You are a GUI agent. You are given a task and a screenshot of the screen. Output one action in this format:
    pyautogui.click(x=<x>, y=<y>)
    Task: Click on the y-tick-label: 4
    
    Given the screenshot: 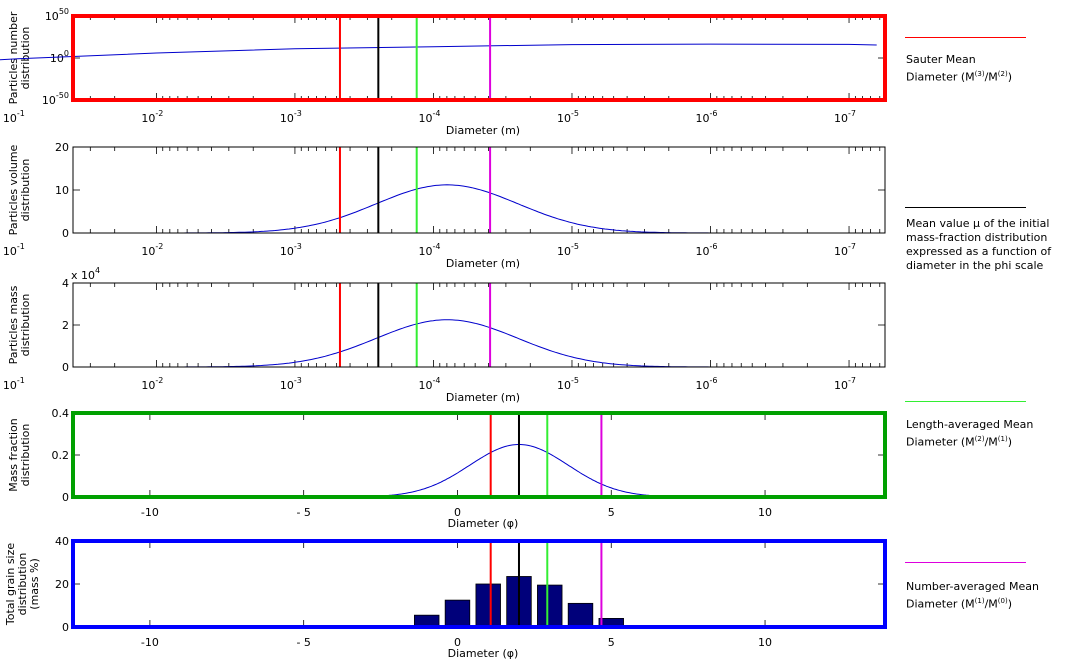 What is the action you would take?
    pyautogui.click(x=65, y=283)
    